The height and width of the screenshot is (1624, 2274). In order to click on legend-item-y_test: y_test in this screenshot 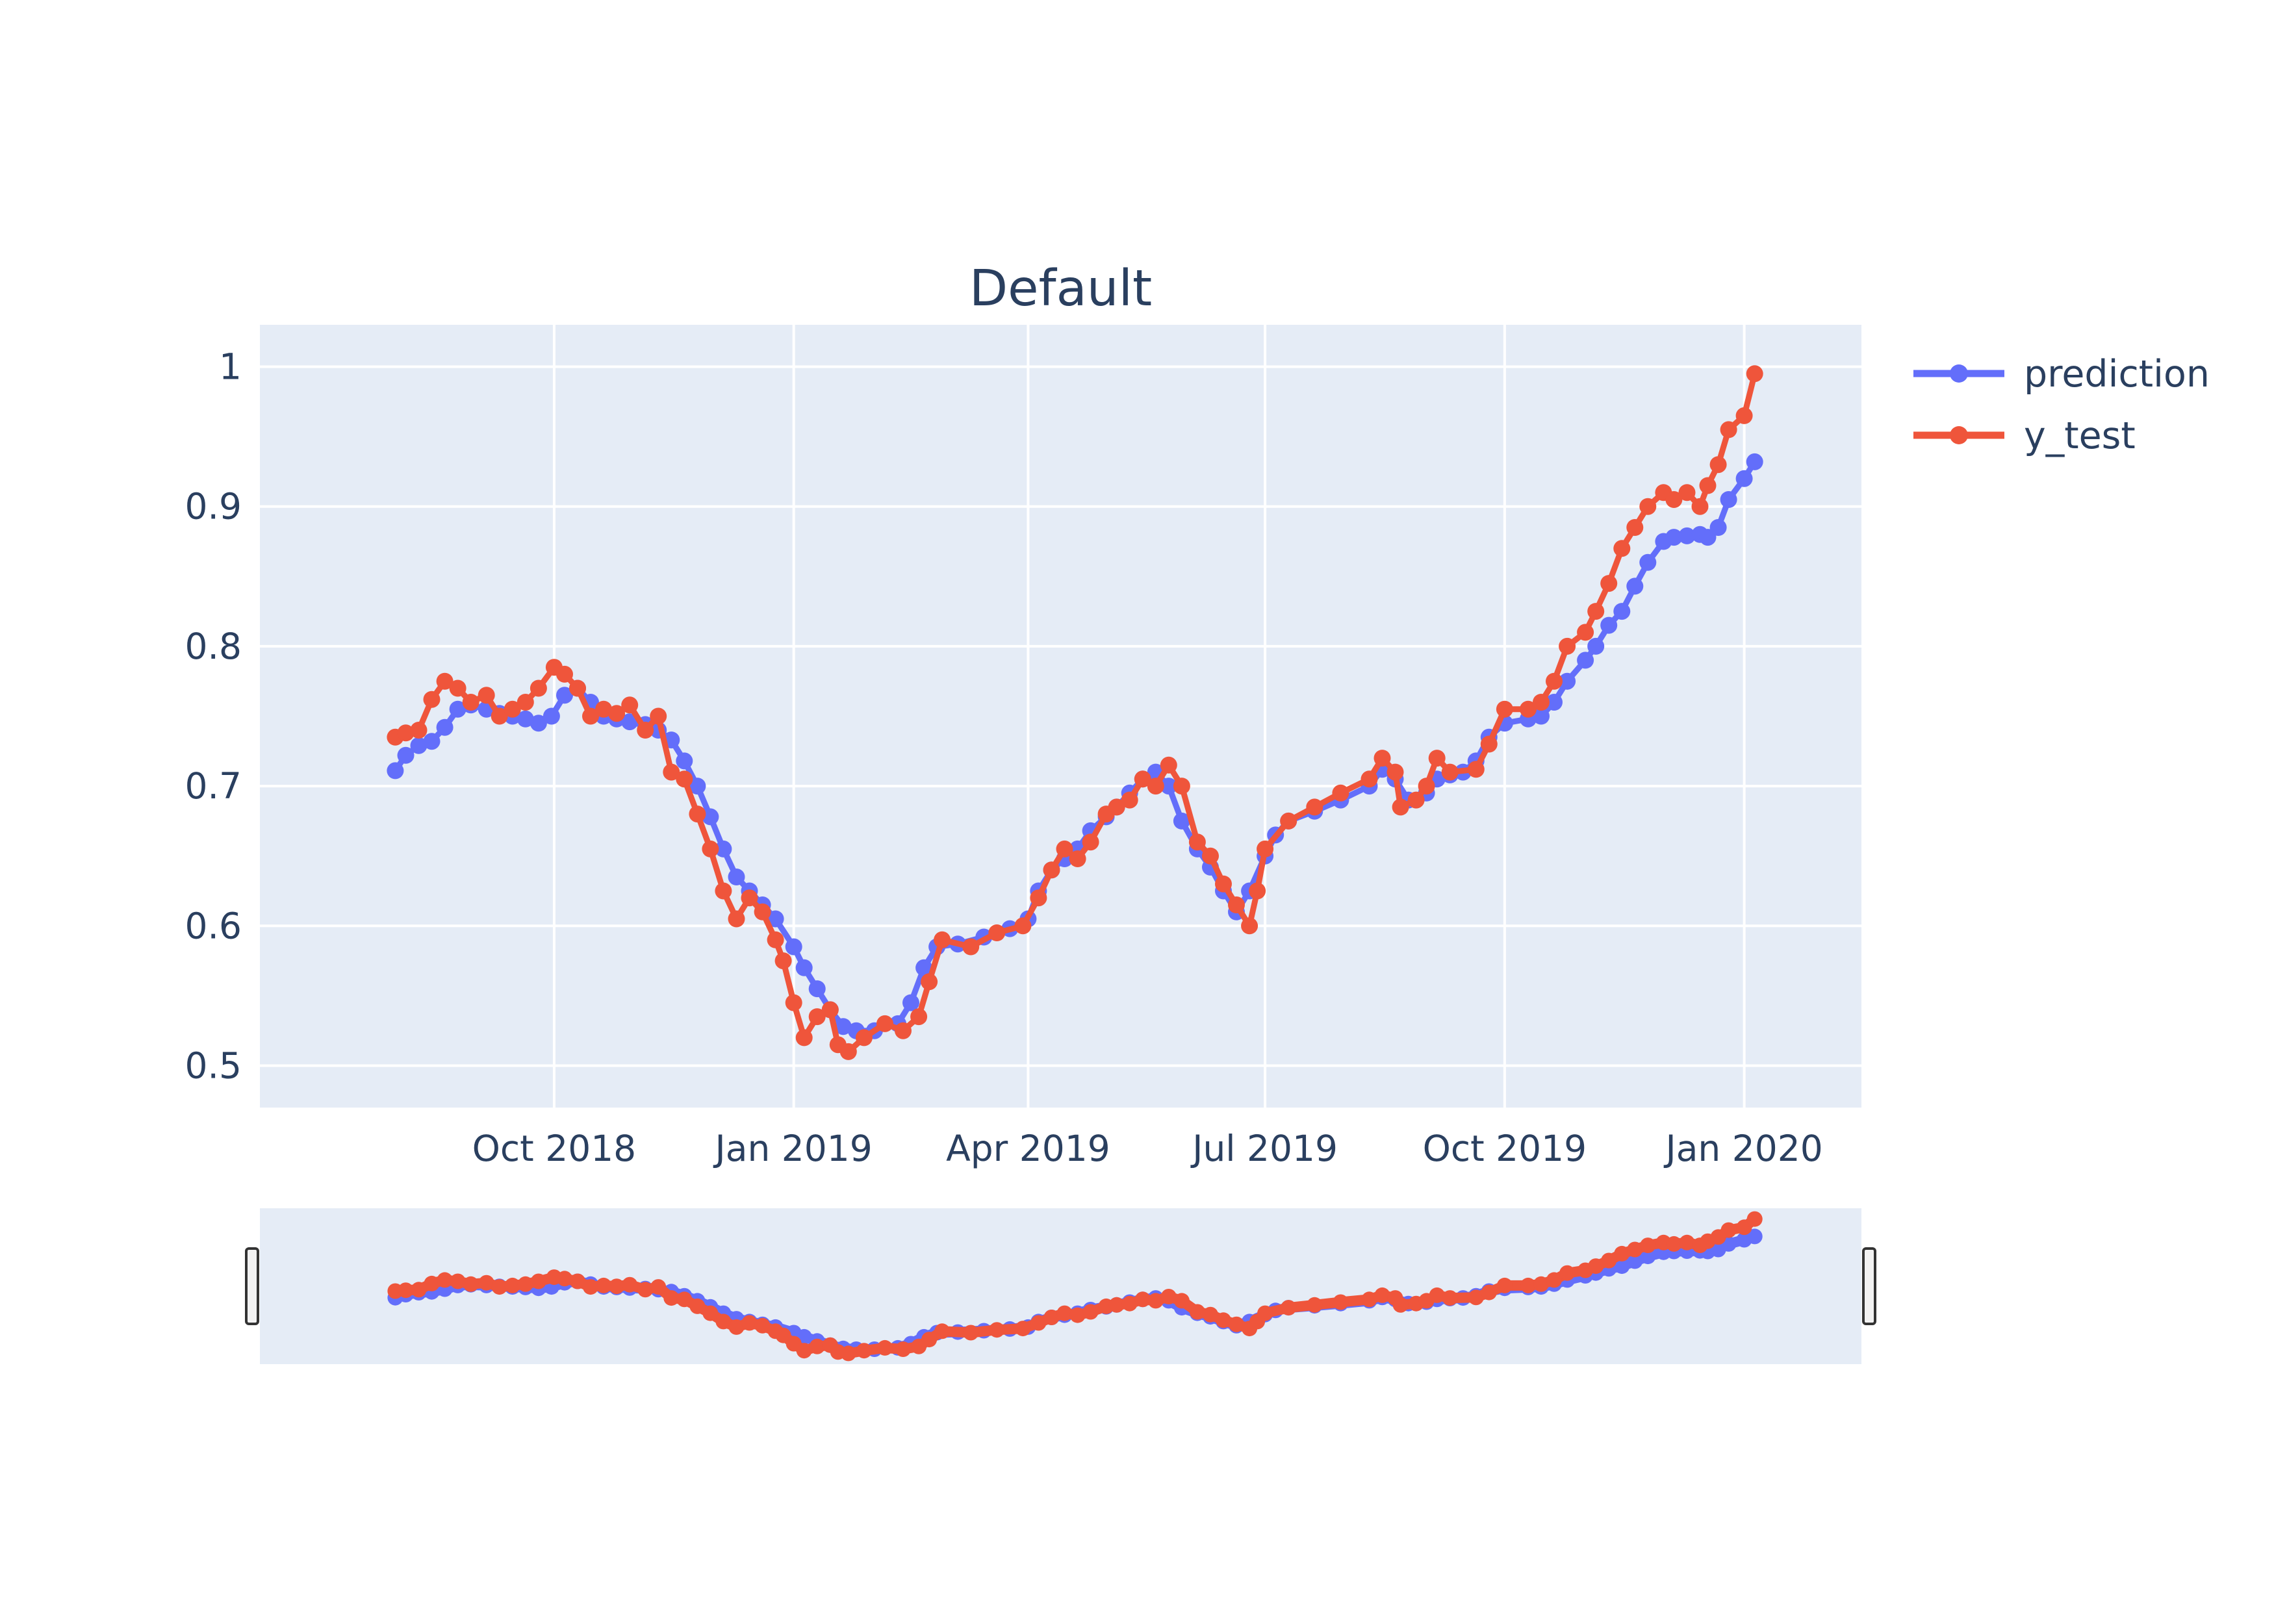, I will do `click(2024, 435)`.